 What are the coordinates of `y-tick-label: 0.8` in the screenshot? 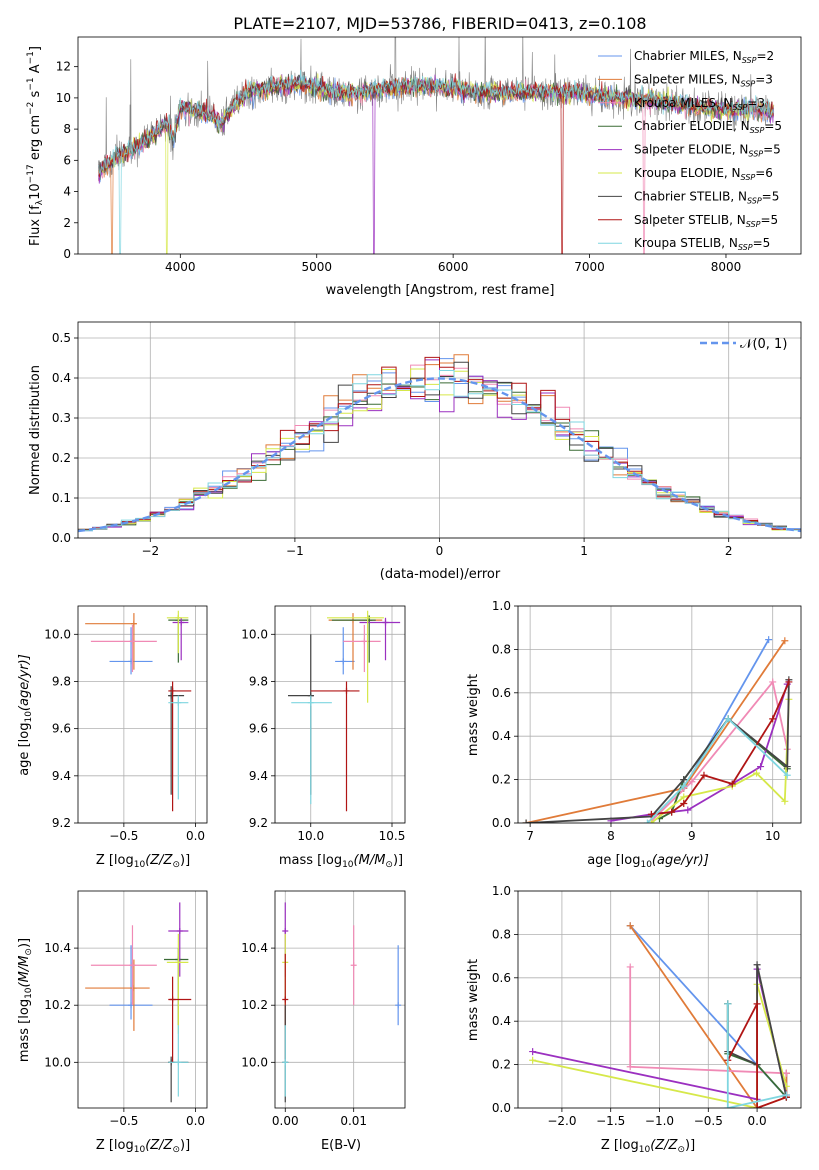 It's located at (501, 934).